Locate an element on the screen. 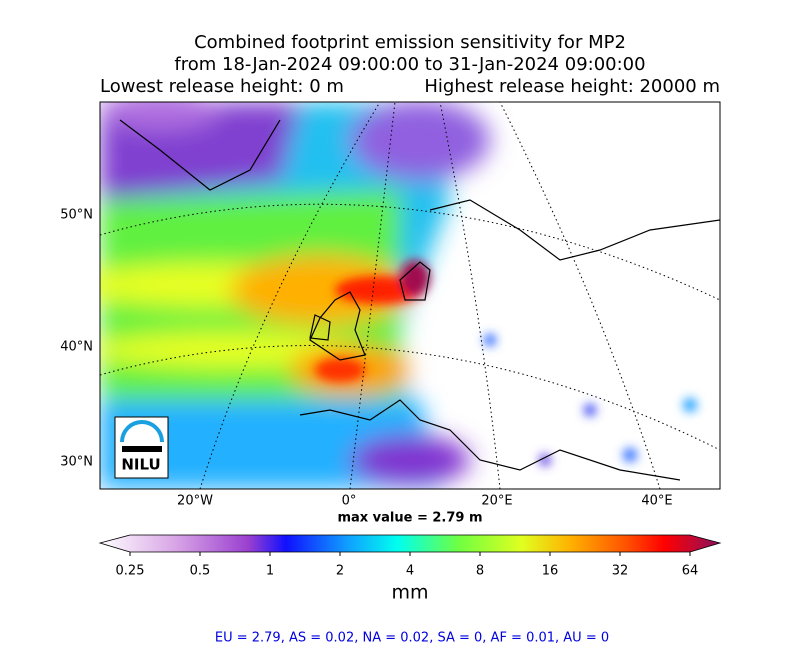 The height and width of the screenshot is (650, 800). colorbar-tick-label: 4 is located at coordinates (410, 571).